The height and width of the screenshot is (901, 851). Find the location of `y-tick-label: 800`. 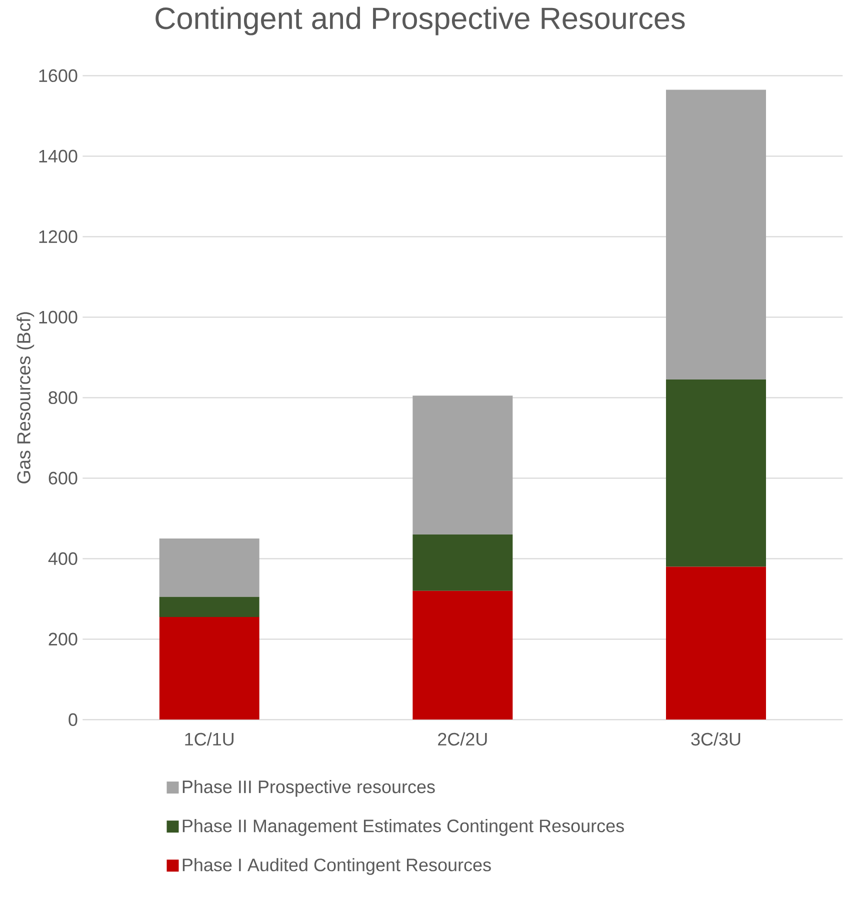

y-tick-label: 800 is located at coordinates (63, 397).